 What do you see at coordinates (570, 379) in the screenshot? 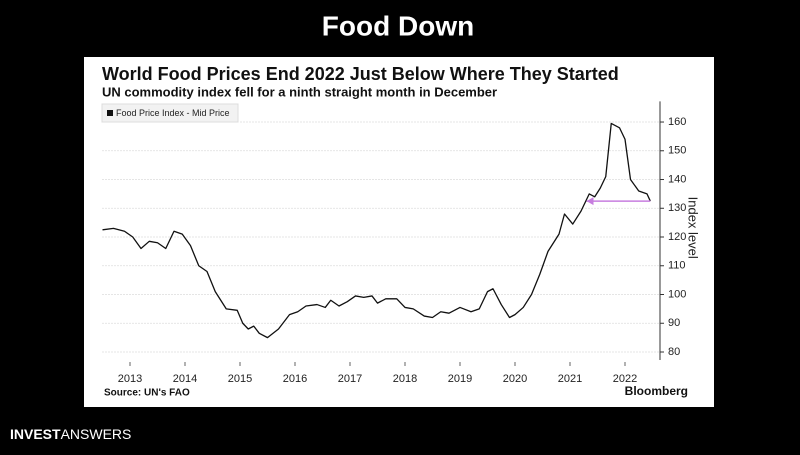
I see `x-tick-label: 2021` at bounding box center [570, 379].